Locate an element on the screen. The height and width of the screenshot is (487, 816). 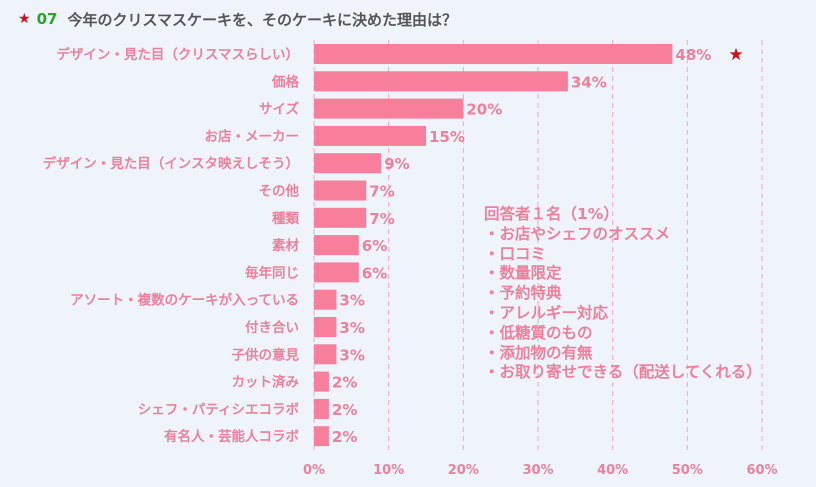
question-text: 今年のクリスマスケーキを、そのケーキに決めた理由は？ is located at coordinates (262, 19).